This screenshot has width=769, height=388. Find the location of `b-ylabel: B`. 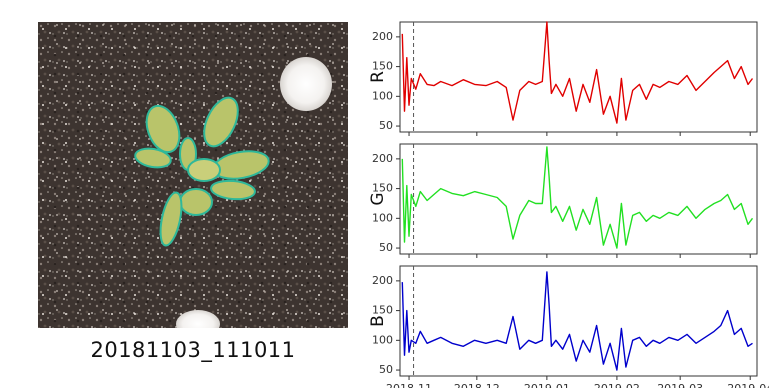

b-ylabel: B is located at coordinates (378, 321).